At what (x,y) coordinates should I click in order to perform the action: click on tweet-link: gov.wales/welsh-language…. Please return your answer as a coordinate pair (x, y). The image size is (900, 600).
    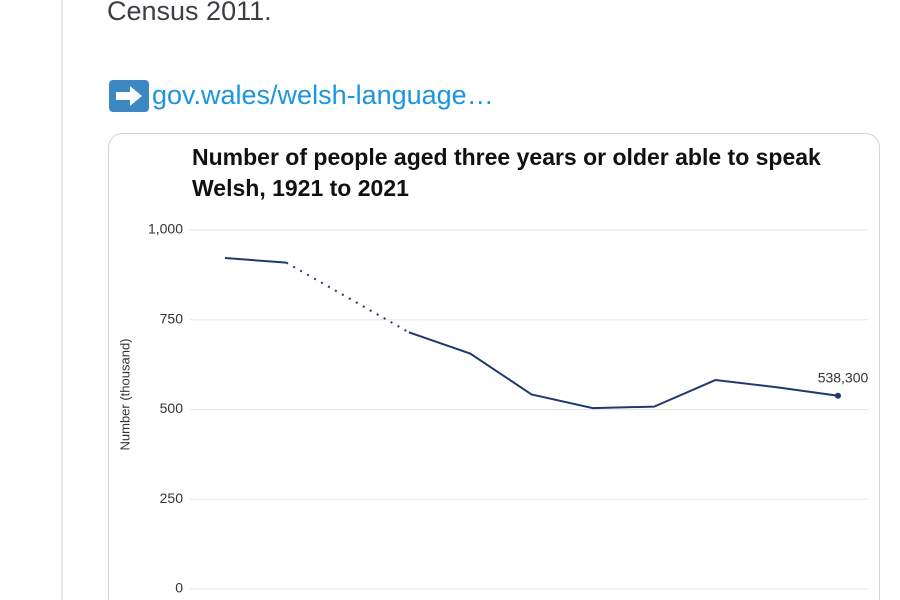
    Looking at the image, I should click on (323, 95).